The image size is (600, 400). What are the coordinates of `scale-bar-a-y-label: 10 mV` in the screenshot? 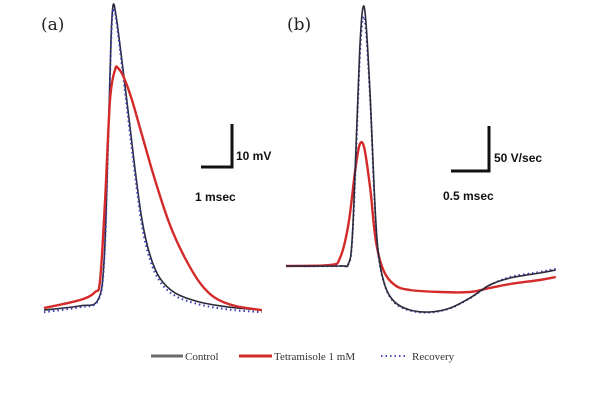 It's located at (253, 156).